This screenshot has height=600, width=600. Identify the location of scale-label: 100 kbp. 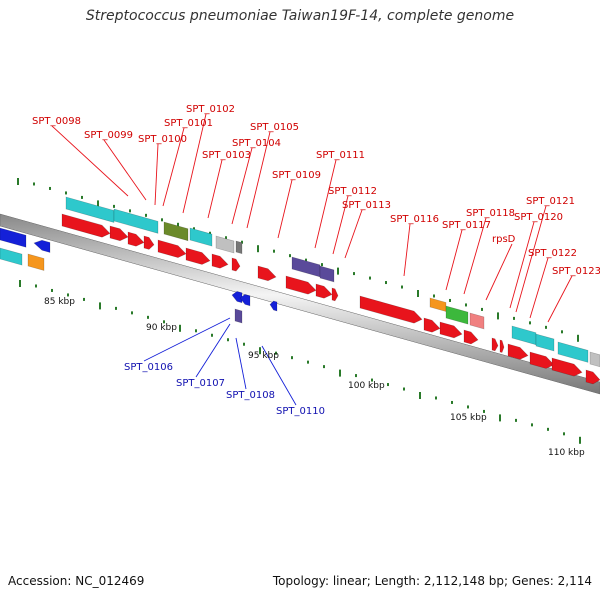
(366, 386).